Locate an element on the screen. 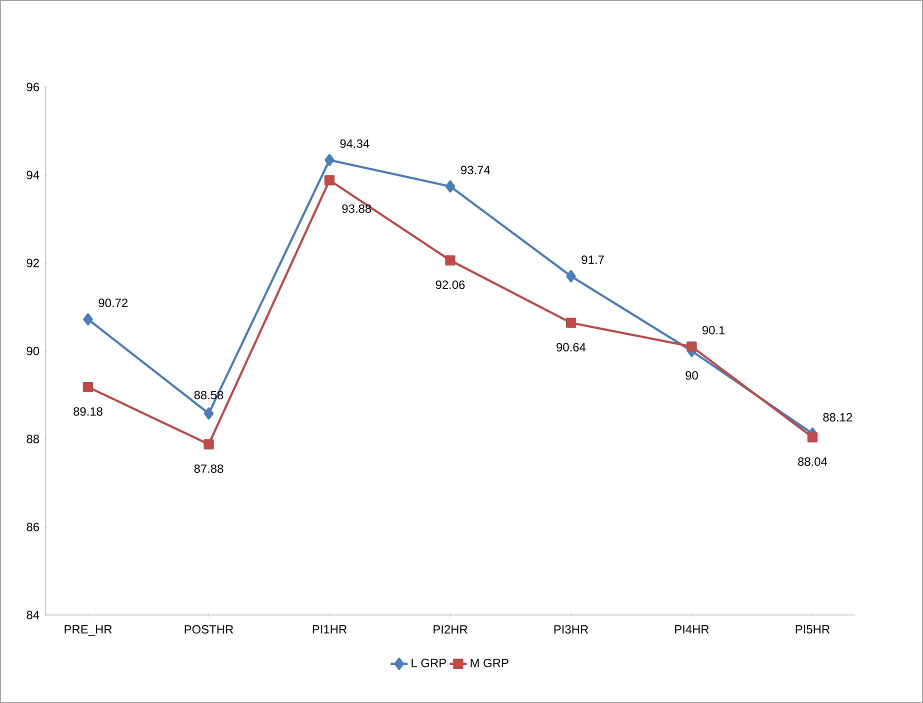 This screenshot has width=923, height=703. data-label: 94.34 is located at coordinates (355, 143).